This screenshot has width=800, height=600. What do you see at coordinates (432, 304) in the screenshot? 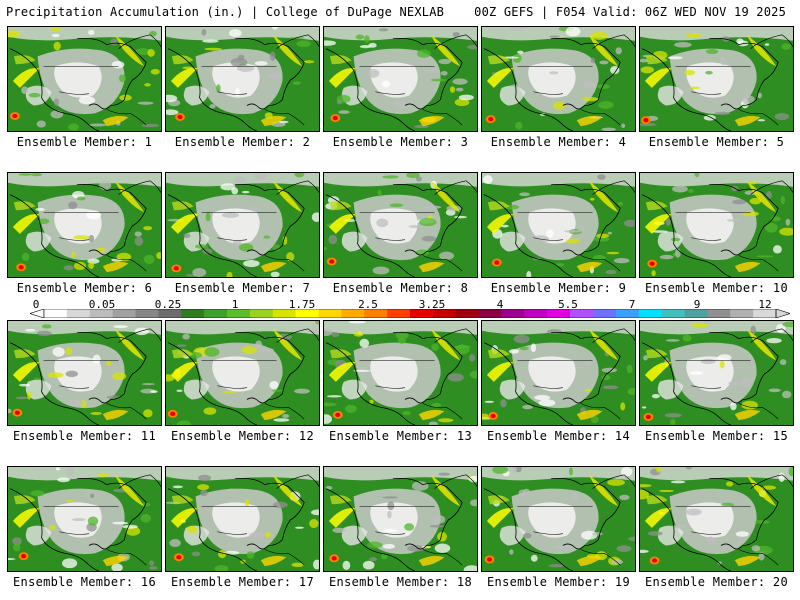
I see `scale-tick-label: 3.25` at bounding box center [432, 304].